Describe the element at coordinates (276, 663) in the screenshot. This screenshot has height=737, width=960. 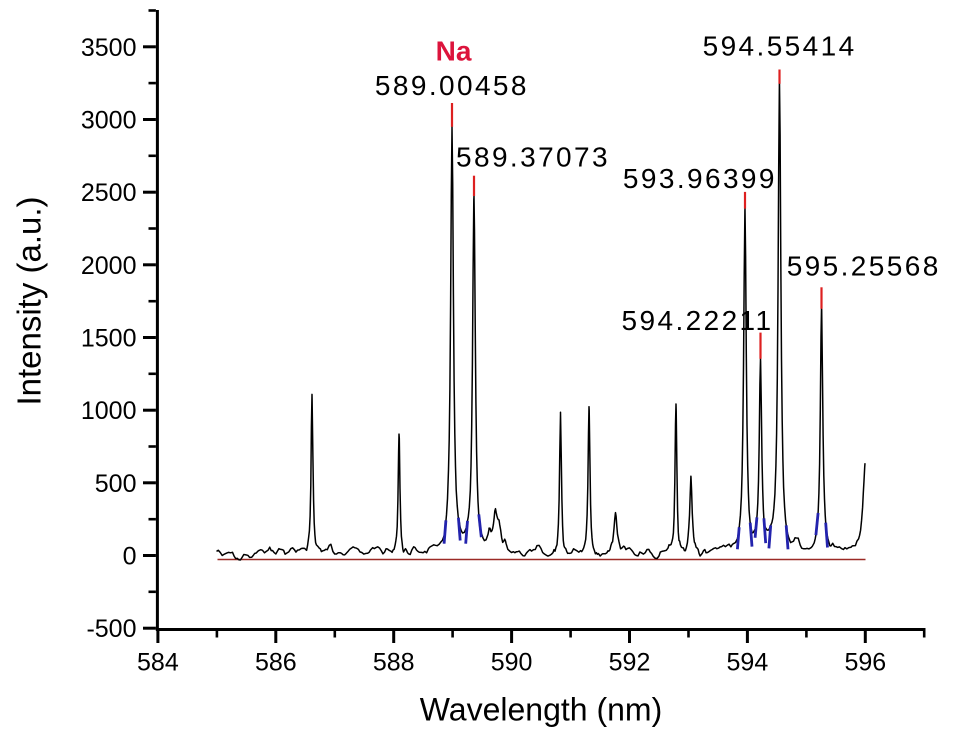
I see `svg-text: 586` at that location.